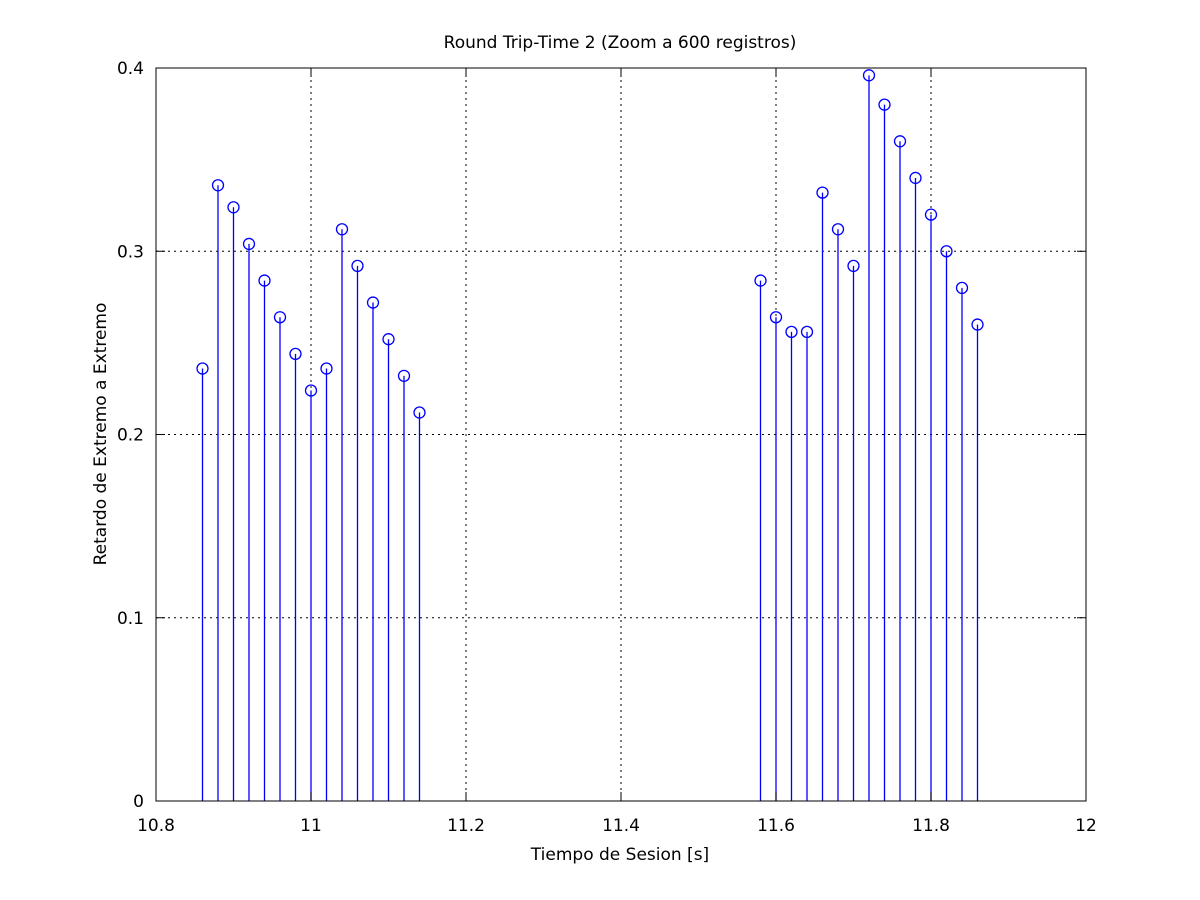  What do you see at coordinates (621, 826) in the screenshot?
I see `x-tick-label: 11.4` at bounding box center [621, 826].